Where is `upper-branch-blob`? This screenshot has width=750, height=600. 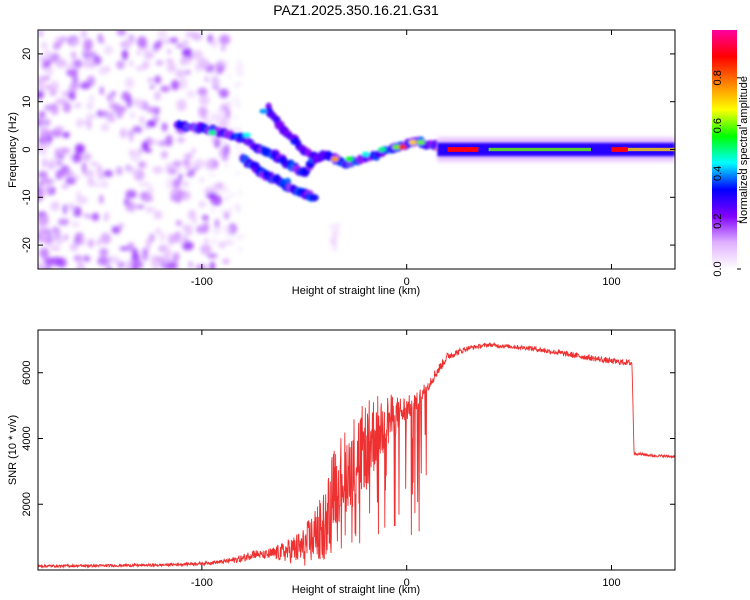 upper-branch-blob is located at coordinates (320, 158).